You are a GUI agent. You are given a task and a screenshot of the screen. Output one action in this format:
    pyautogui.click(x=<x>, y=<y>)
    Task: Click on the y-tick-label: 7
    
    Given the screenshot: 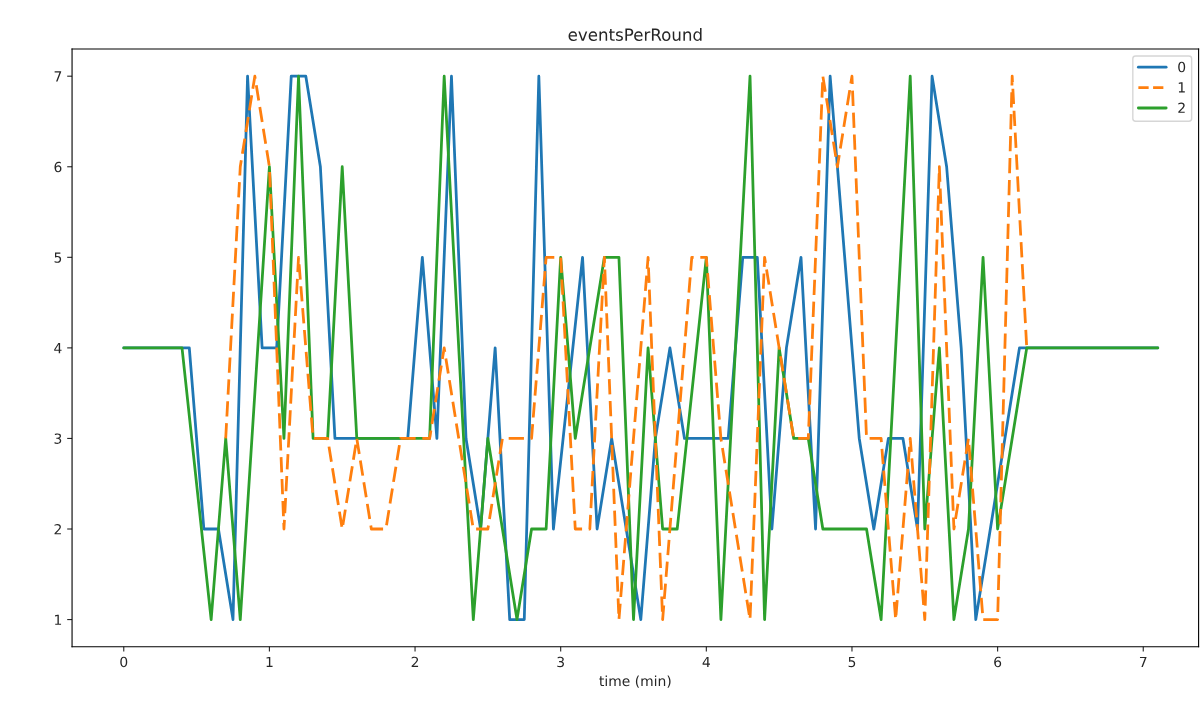 What is the action you would take?
    pyautogui.click(x=58, y=76)
    